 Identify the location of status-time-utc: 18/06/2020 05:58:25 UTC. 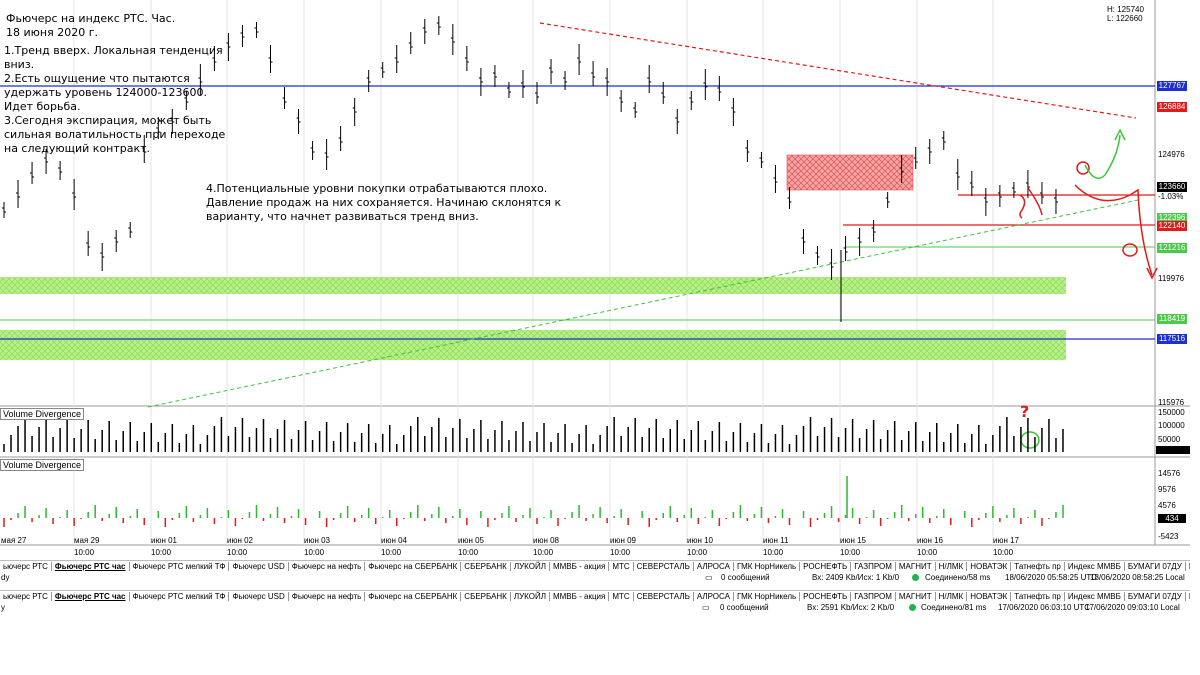
(1051, 577).